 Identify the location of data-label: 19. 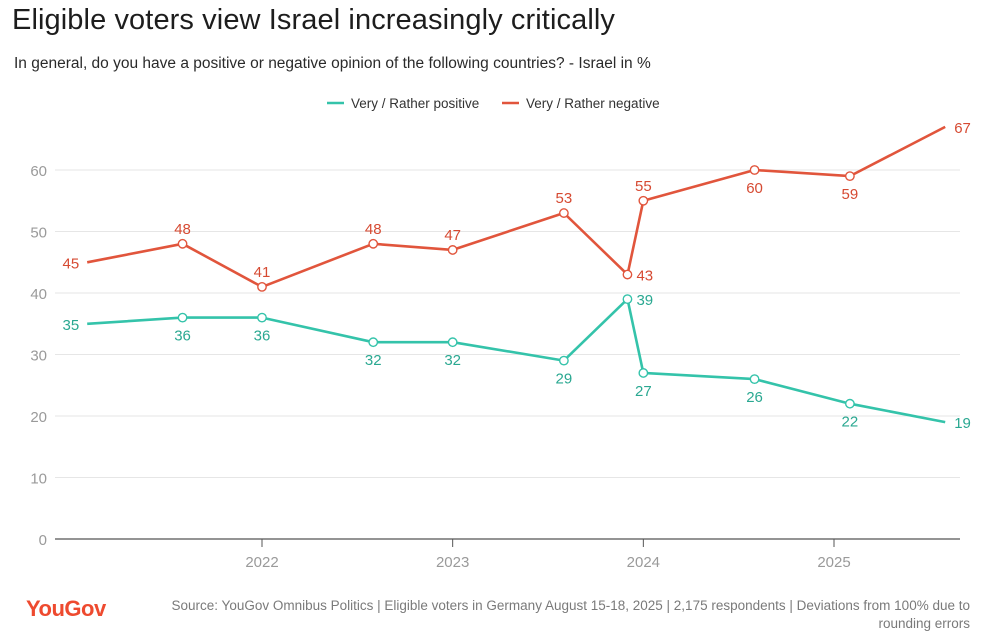
(962, 423).